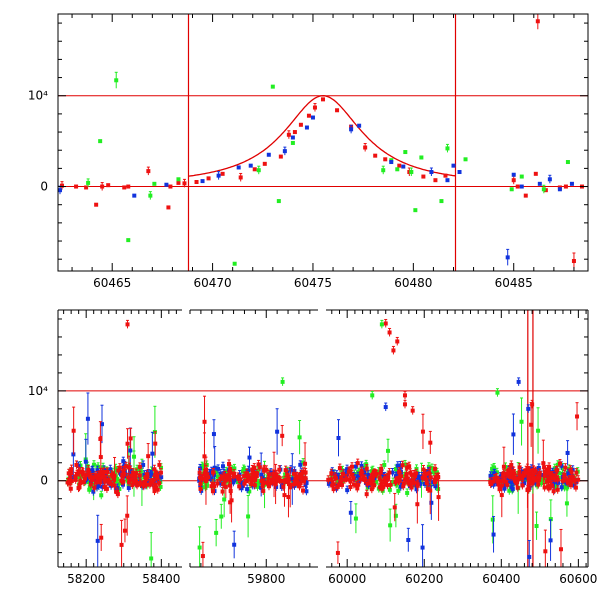  I want to click on x-tick-label: 58200, so click(86, 579).